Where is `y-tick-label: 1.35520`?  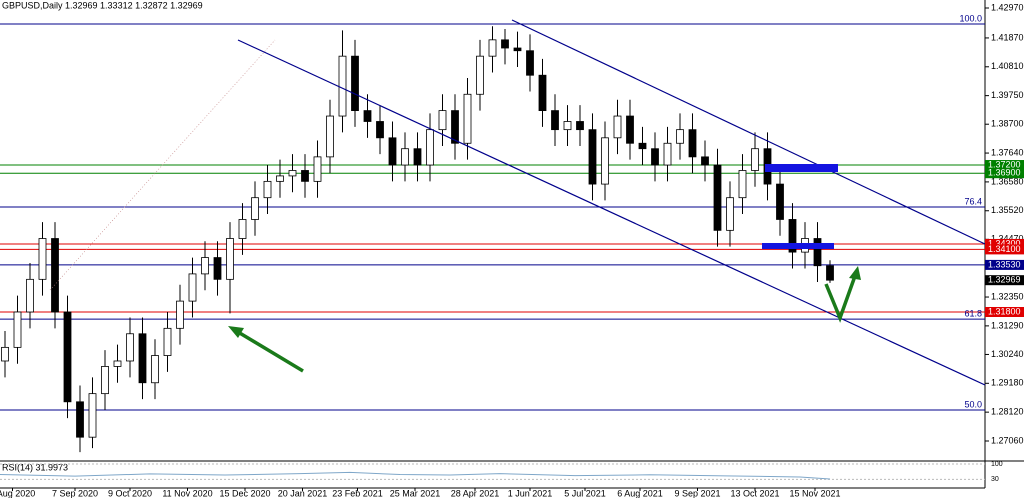 y-tick-label: 1.35520 is located at coordinates (1007, 210).